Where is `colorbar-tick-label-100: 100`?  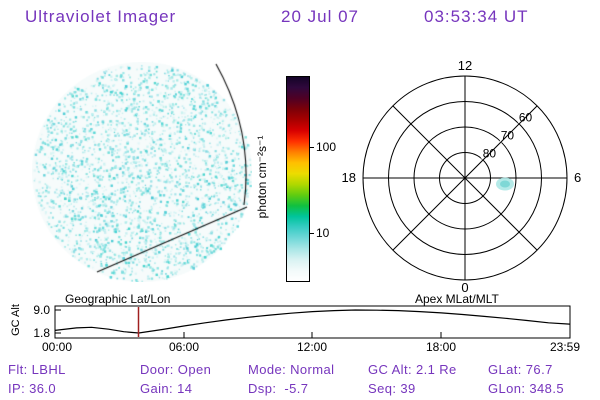 colorbar-tick-label-100: 100 is located at coordinates (326, 147).